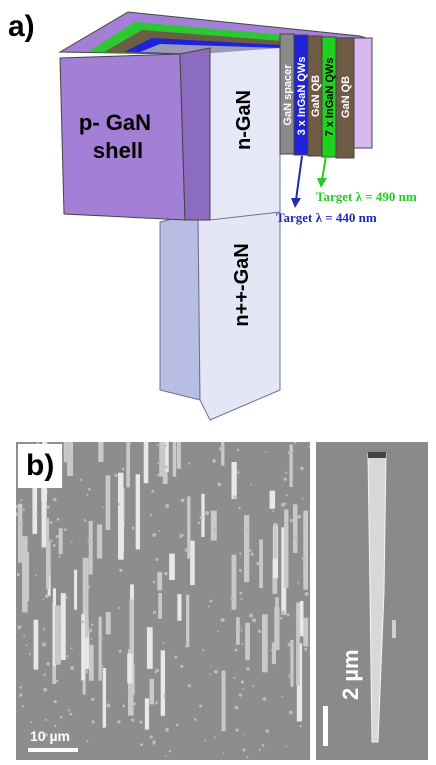 This screenshot has width=436, height=765. Describe the element at coordinates (242, 284) in the screenshot. I see `label-base: n++-GaN` at that location.